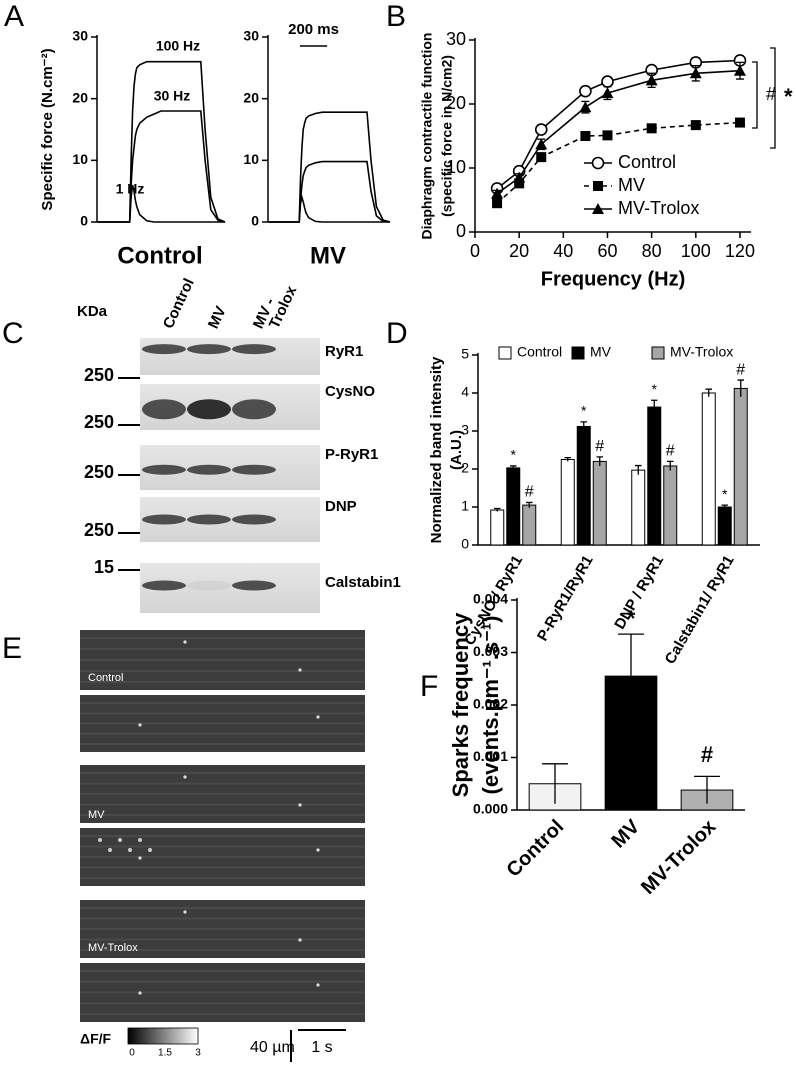 The image size is (796, 1069). What do you see at coordinates (165, 1053) in the screenshot?
I see `colorbar-tick-label: 1.5` at bounding box center [165, 1053].